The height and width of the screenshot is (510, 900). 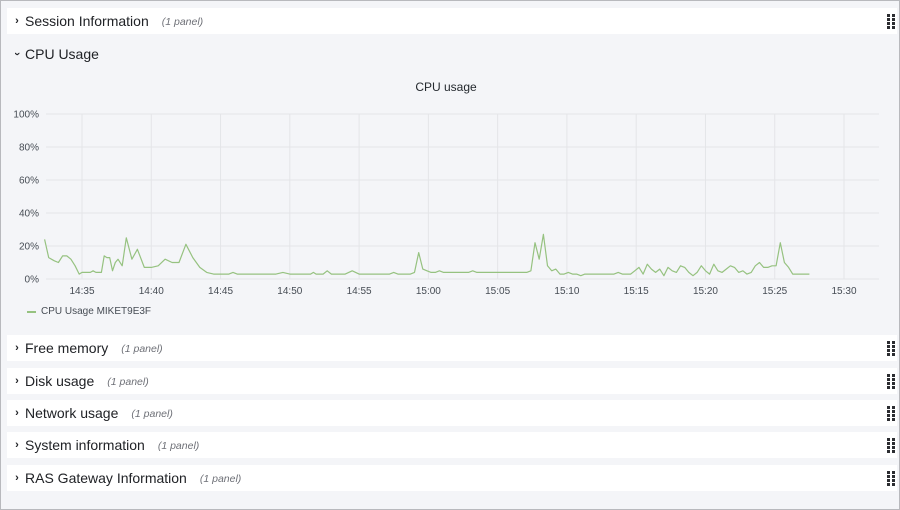 What do you see at coordinates (452, 478) in the screenshot?
I see `row-ras-gateway-information: › RAS Gateway Information (1 panel)` at bounding box center [452, 478].